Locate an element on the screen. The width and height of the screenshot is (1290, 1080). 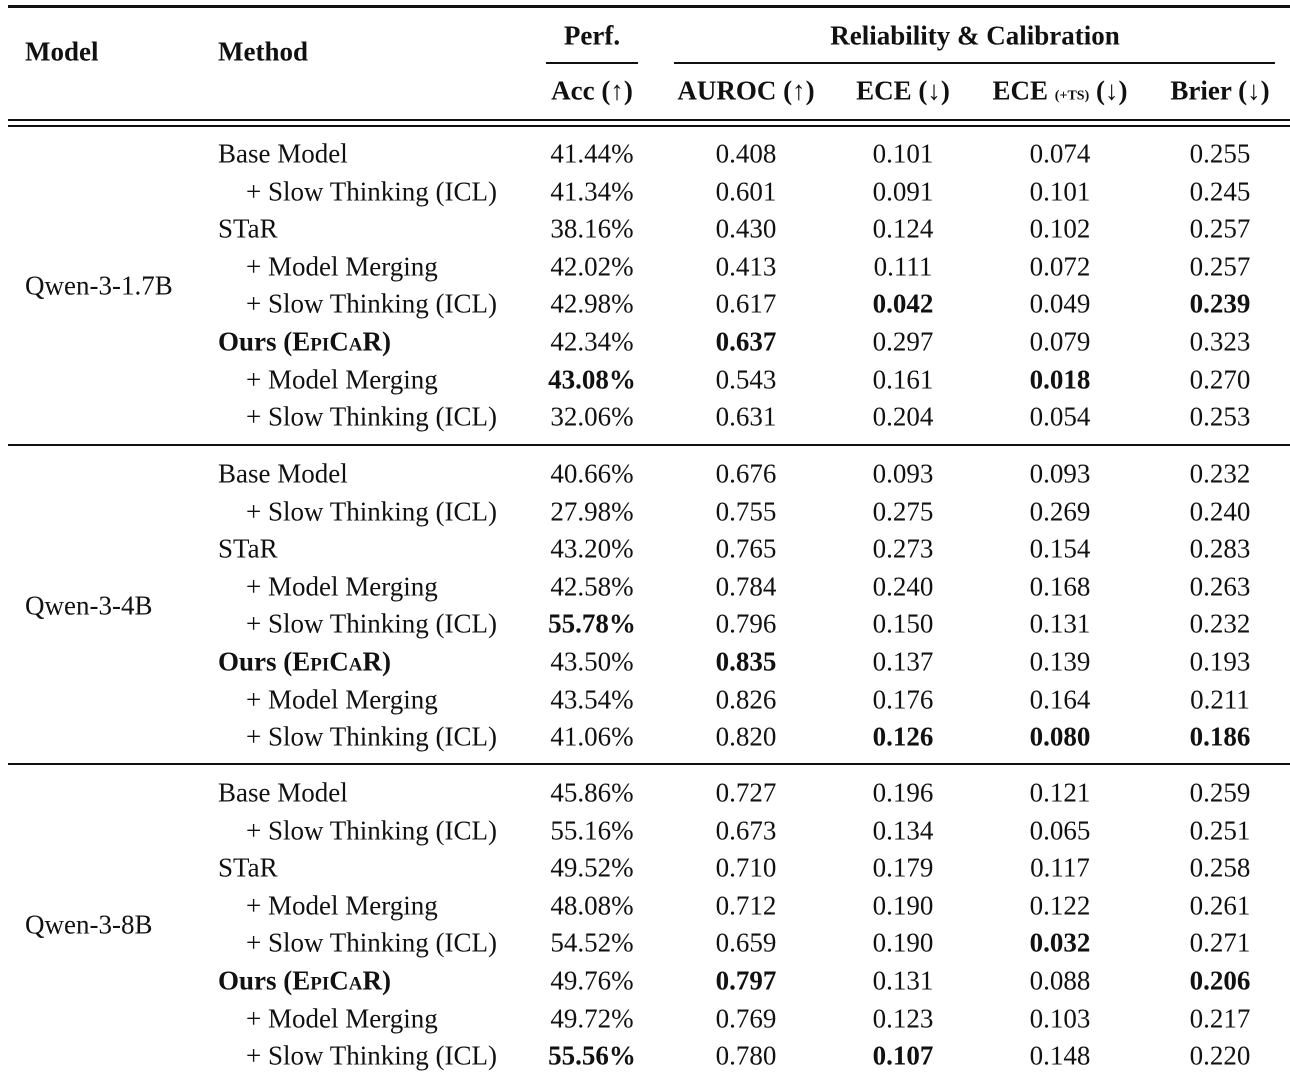
cell: 0.190 is located at coordinates (903, 905).